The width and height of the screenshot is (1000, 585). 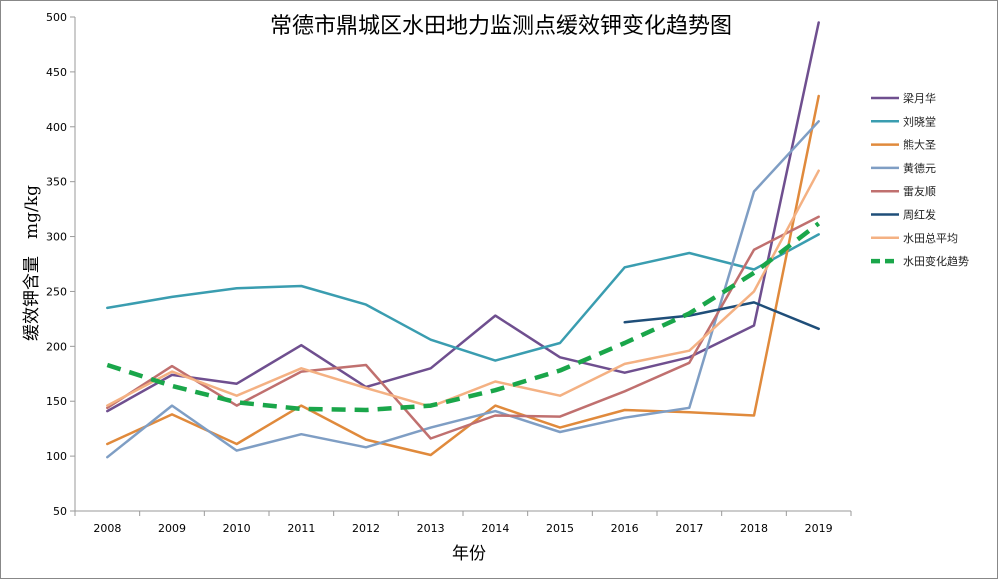 What do you see at coordinates (919, 98) in the screenshot?
I see `legend-label-1: 梁月华` at bounding box center [919, 98].